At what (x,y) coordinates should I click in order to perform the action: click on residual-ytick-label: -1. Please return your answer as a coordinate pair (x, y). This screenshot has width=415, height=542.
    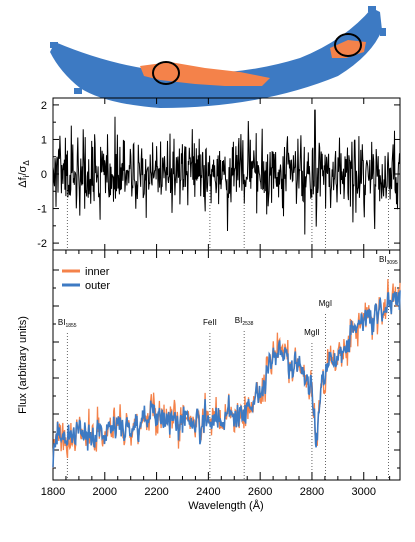
    Looking at the image, I should click on (42, 210).